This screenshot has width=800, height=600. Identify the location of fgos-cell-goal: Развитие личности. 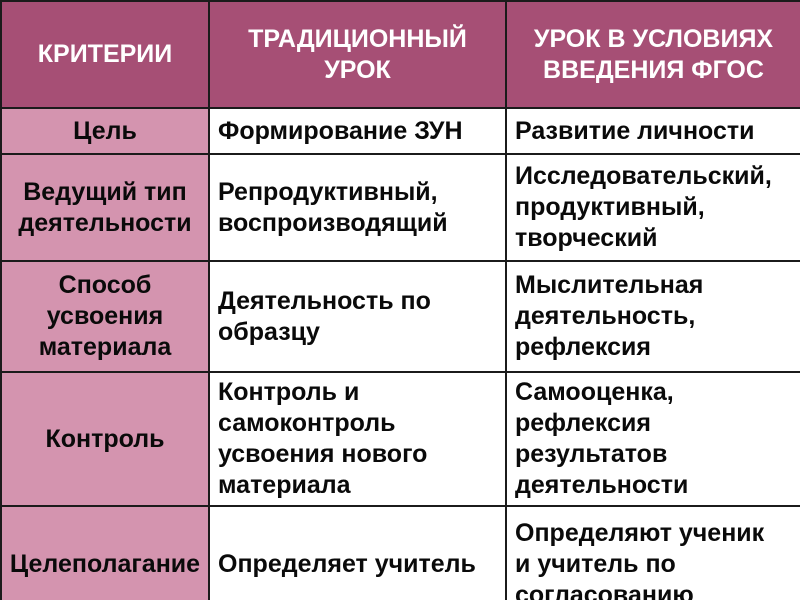
(652, 131).